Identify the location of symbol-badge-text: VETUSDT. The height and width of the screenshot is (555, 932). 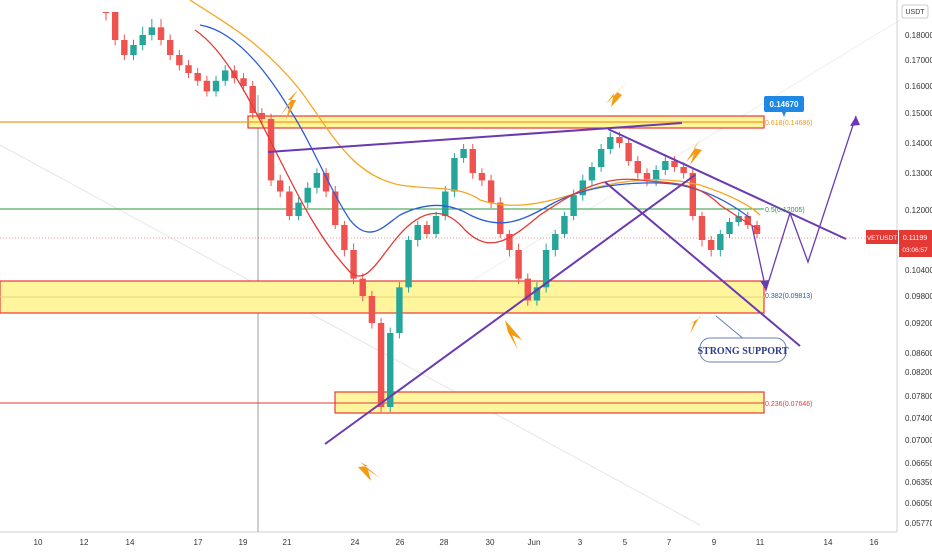
(882, 238).